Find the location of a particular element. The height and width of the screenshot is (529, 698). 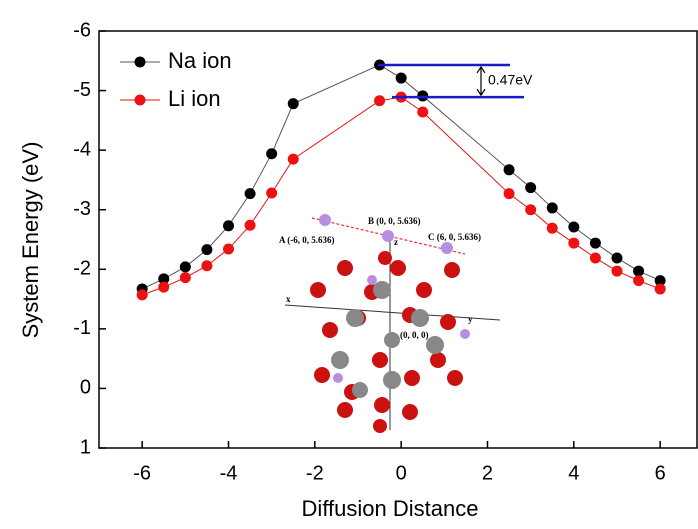

y-tick-label: -5 is located at coordinates (82, 90).